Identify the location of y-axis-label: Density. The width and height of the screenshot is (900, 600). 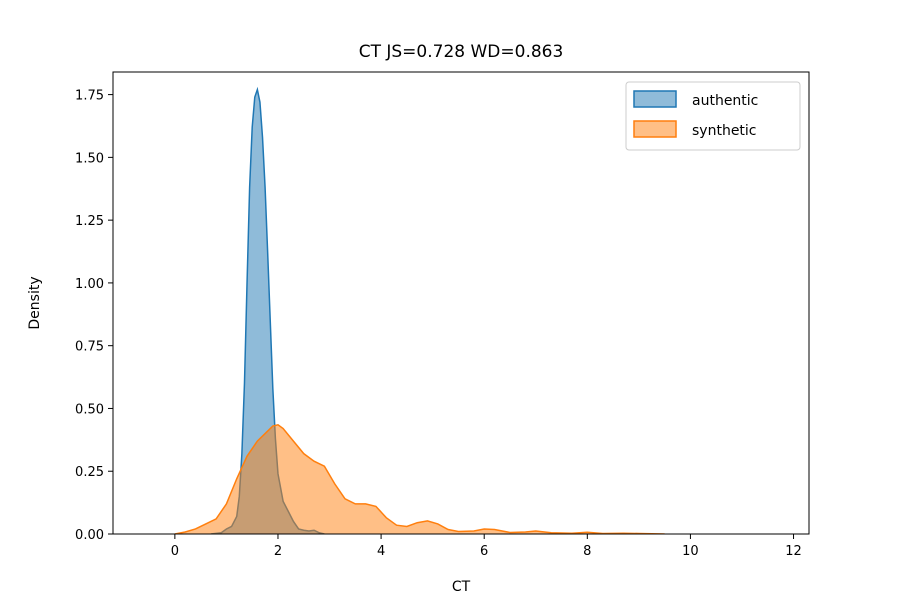
(35, 302).